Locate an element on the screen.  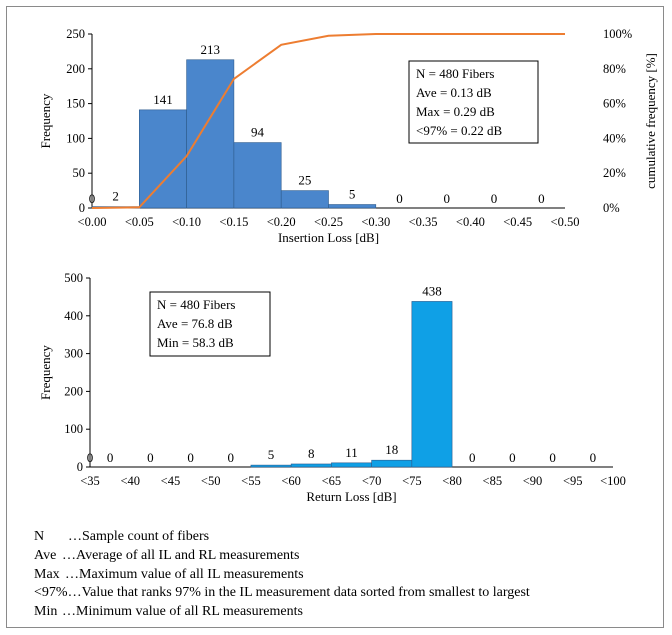
y2-tick-label: 80% is located at coordinates (614, 69).